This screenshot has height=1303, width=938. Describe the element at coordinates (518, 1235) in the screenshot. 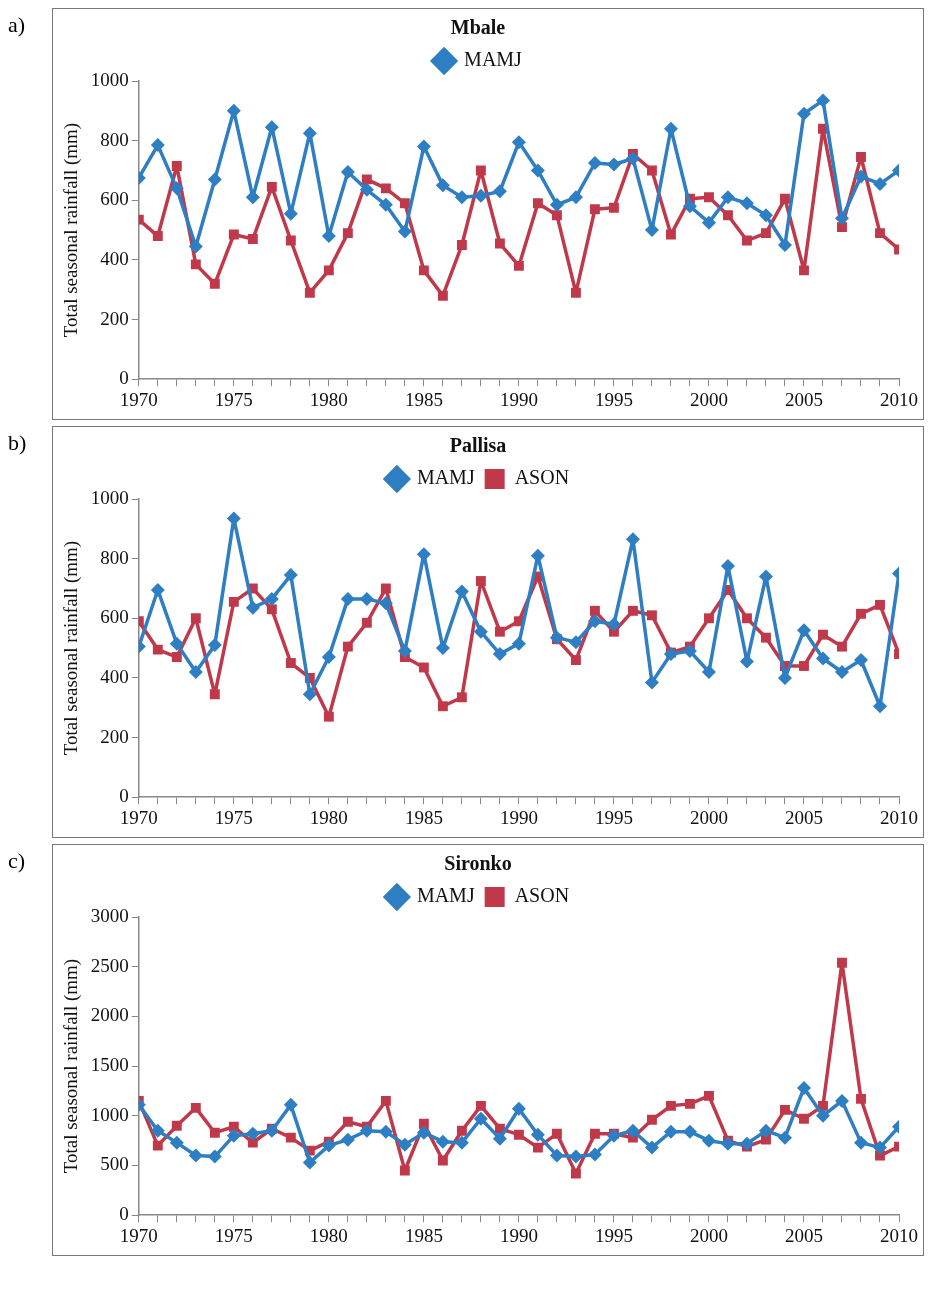

I see `x-tick-label: 1990` at that location.